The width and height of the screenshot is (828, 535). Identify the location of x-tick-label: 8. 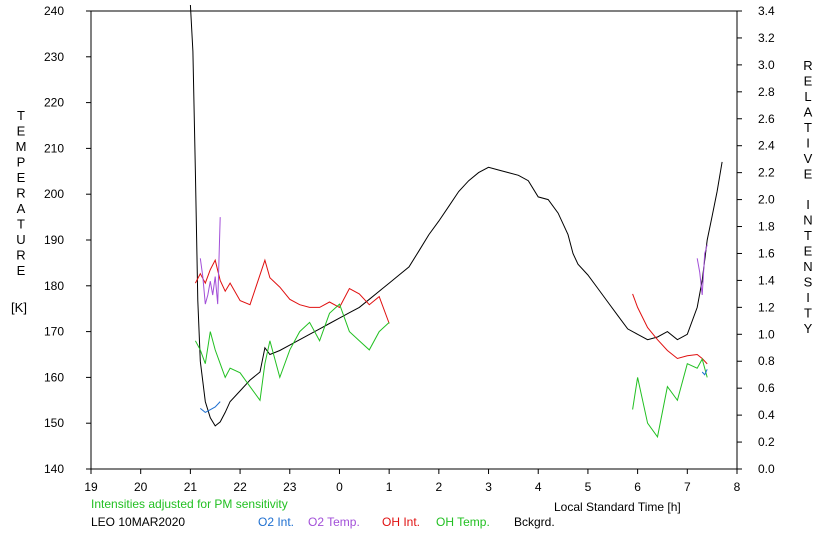
(737, 487).